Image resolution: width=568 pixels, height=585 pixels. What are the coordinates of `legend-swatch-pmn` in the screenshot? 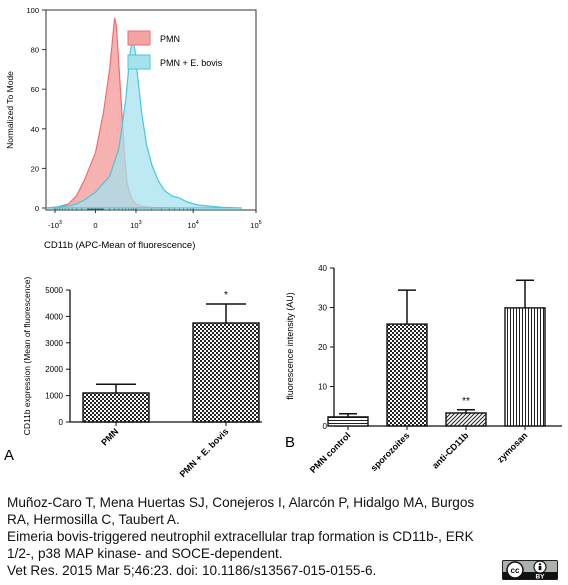 It's located at (139, 38).